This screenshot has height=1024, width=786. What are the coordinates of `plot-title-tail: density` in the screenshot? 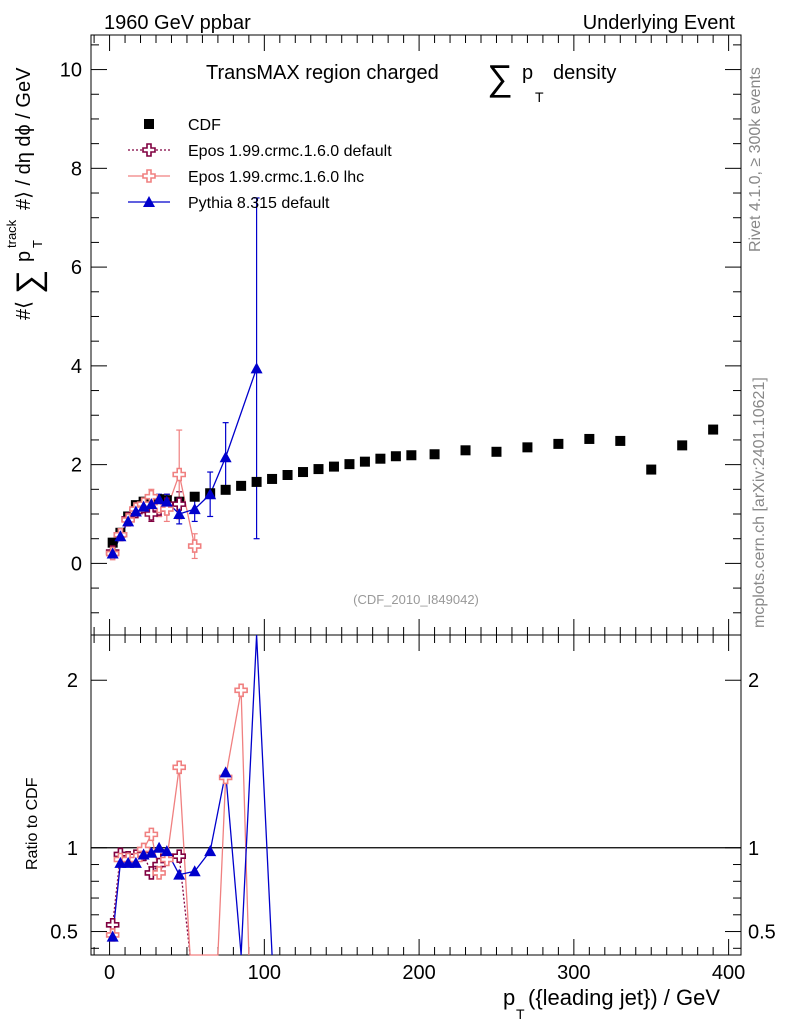 It's located at (584, 73).